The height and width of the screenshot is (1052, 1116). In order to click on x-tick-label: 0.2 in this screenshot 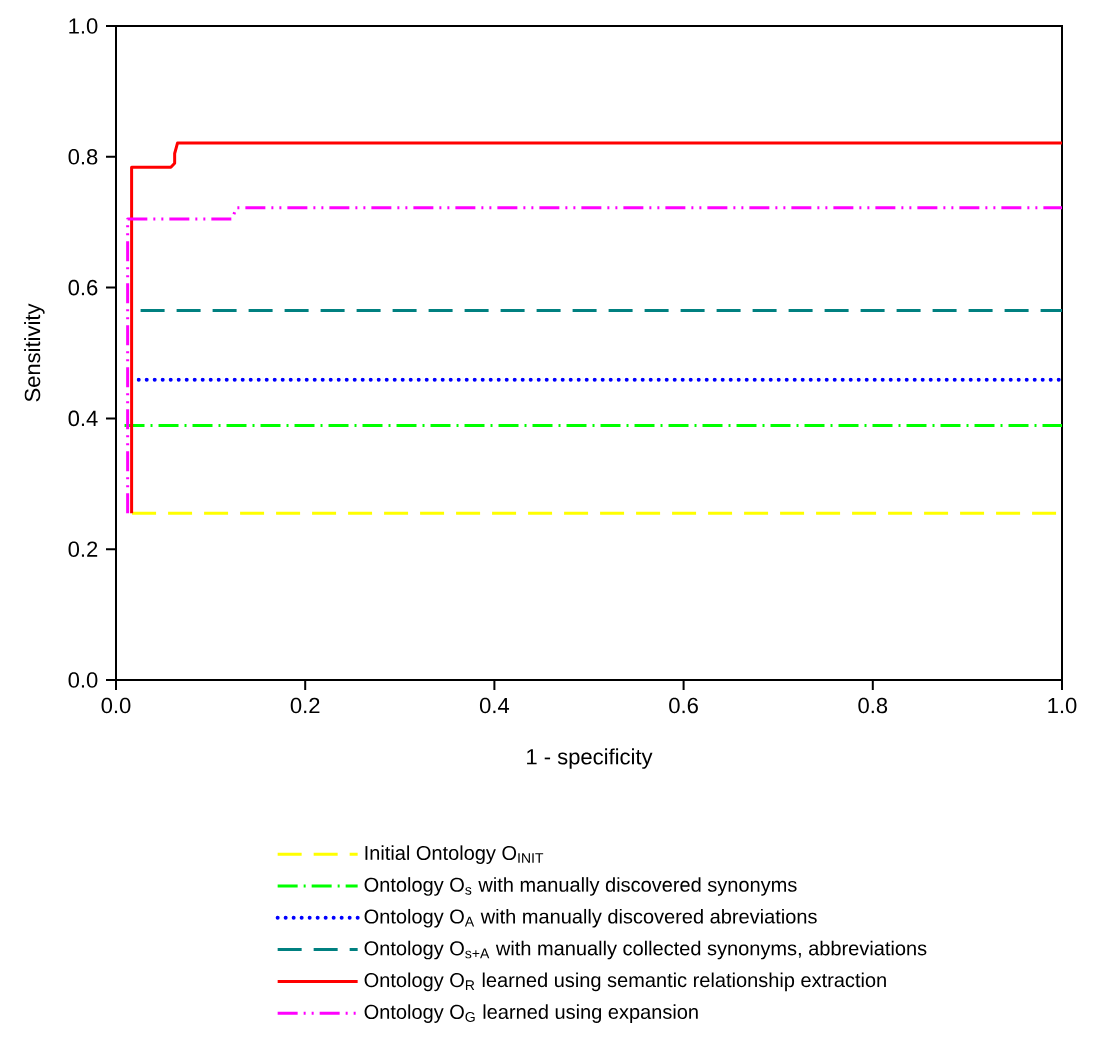, I will do `click(305, 705)`.